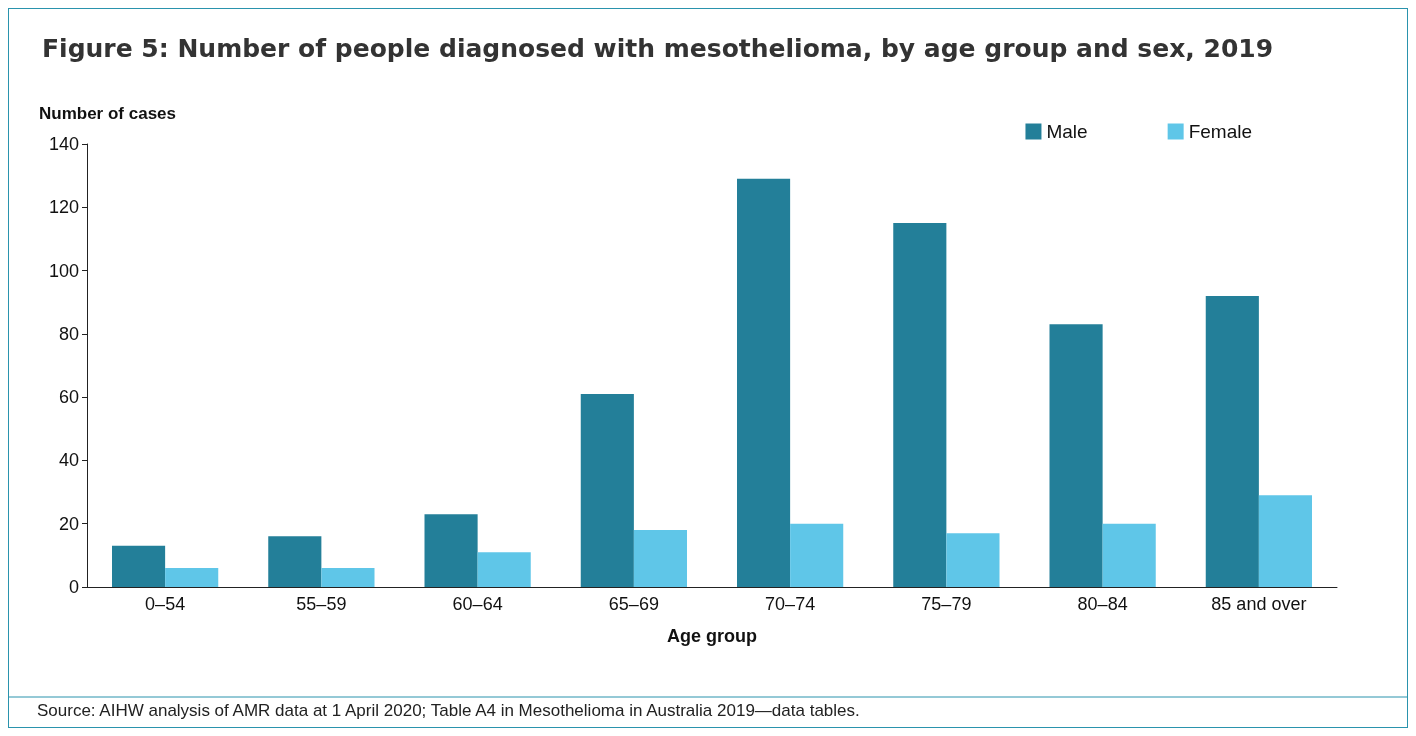 The image size is (1416, 736). I want to click on y-tick-label: 60, so click(68, 397).